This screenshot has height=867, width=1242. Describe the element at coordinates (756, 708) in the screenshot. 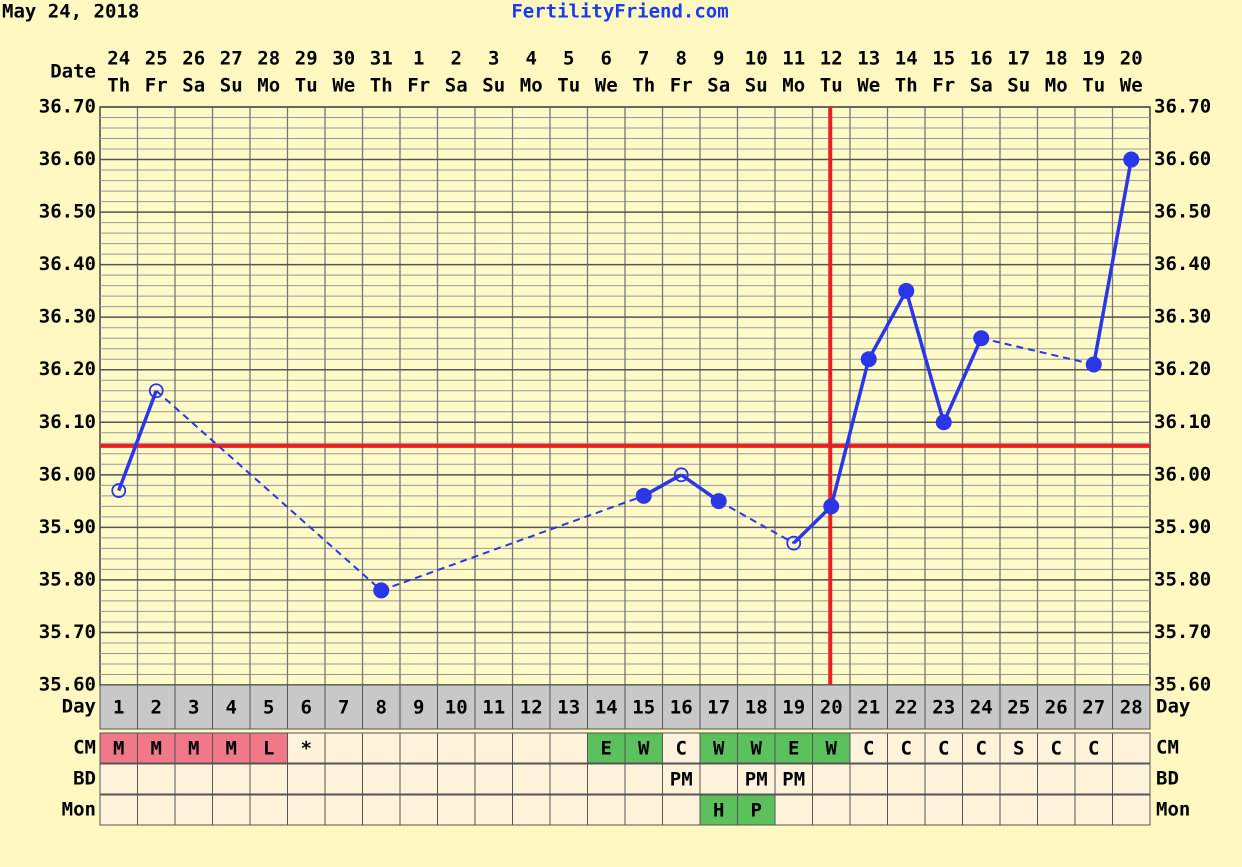

I see `days-cell: 18` at that location.